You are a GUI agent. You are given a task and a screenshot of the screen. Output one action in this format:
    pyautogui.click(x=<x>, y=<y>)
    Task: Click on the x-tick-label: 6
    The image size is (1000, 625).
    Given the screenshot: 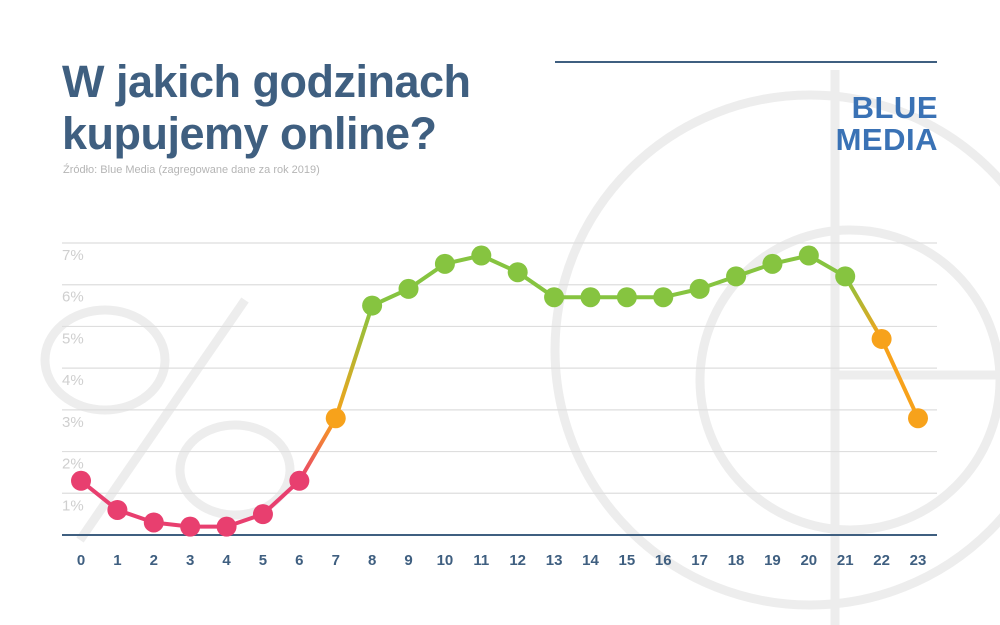 What is the action you would take?
    pyautogui.click(x=299, y=560)
    